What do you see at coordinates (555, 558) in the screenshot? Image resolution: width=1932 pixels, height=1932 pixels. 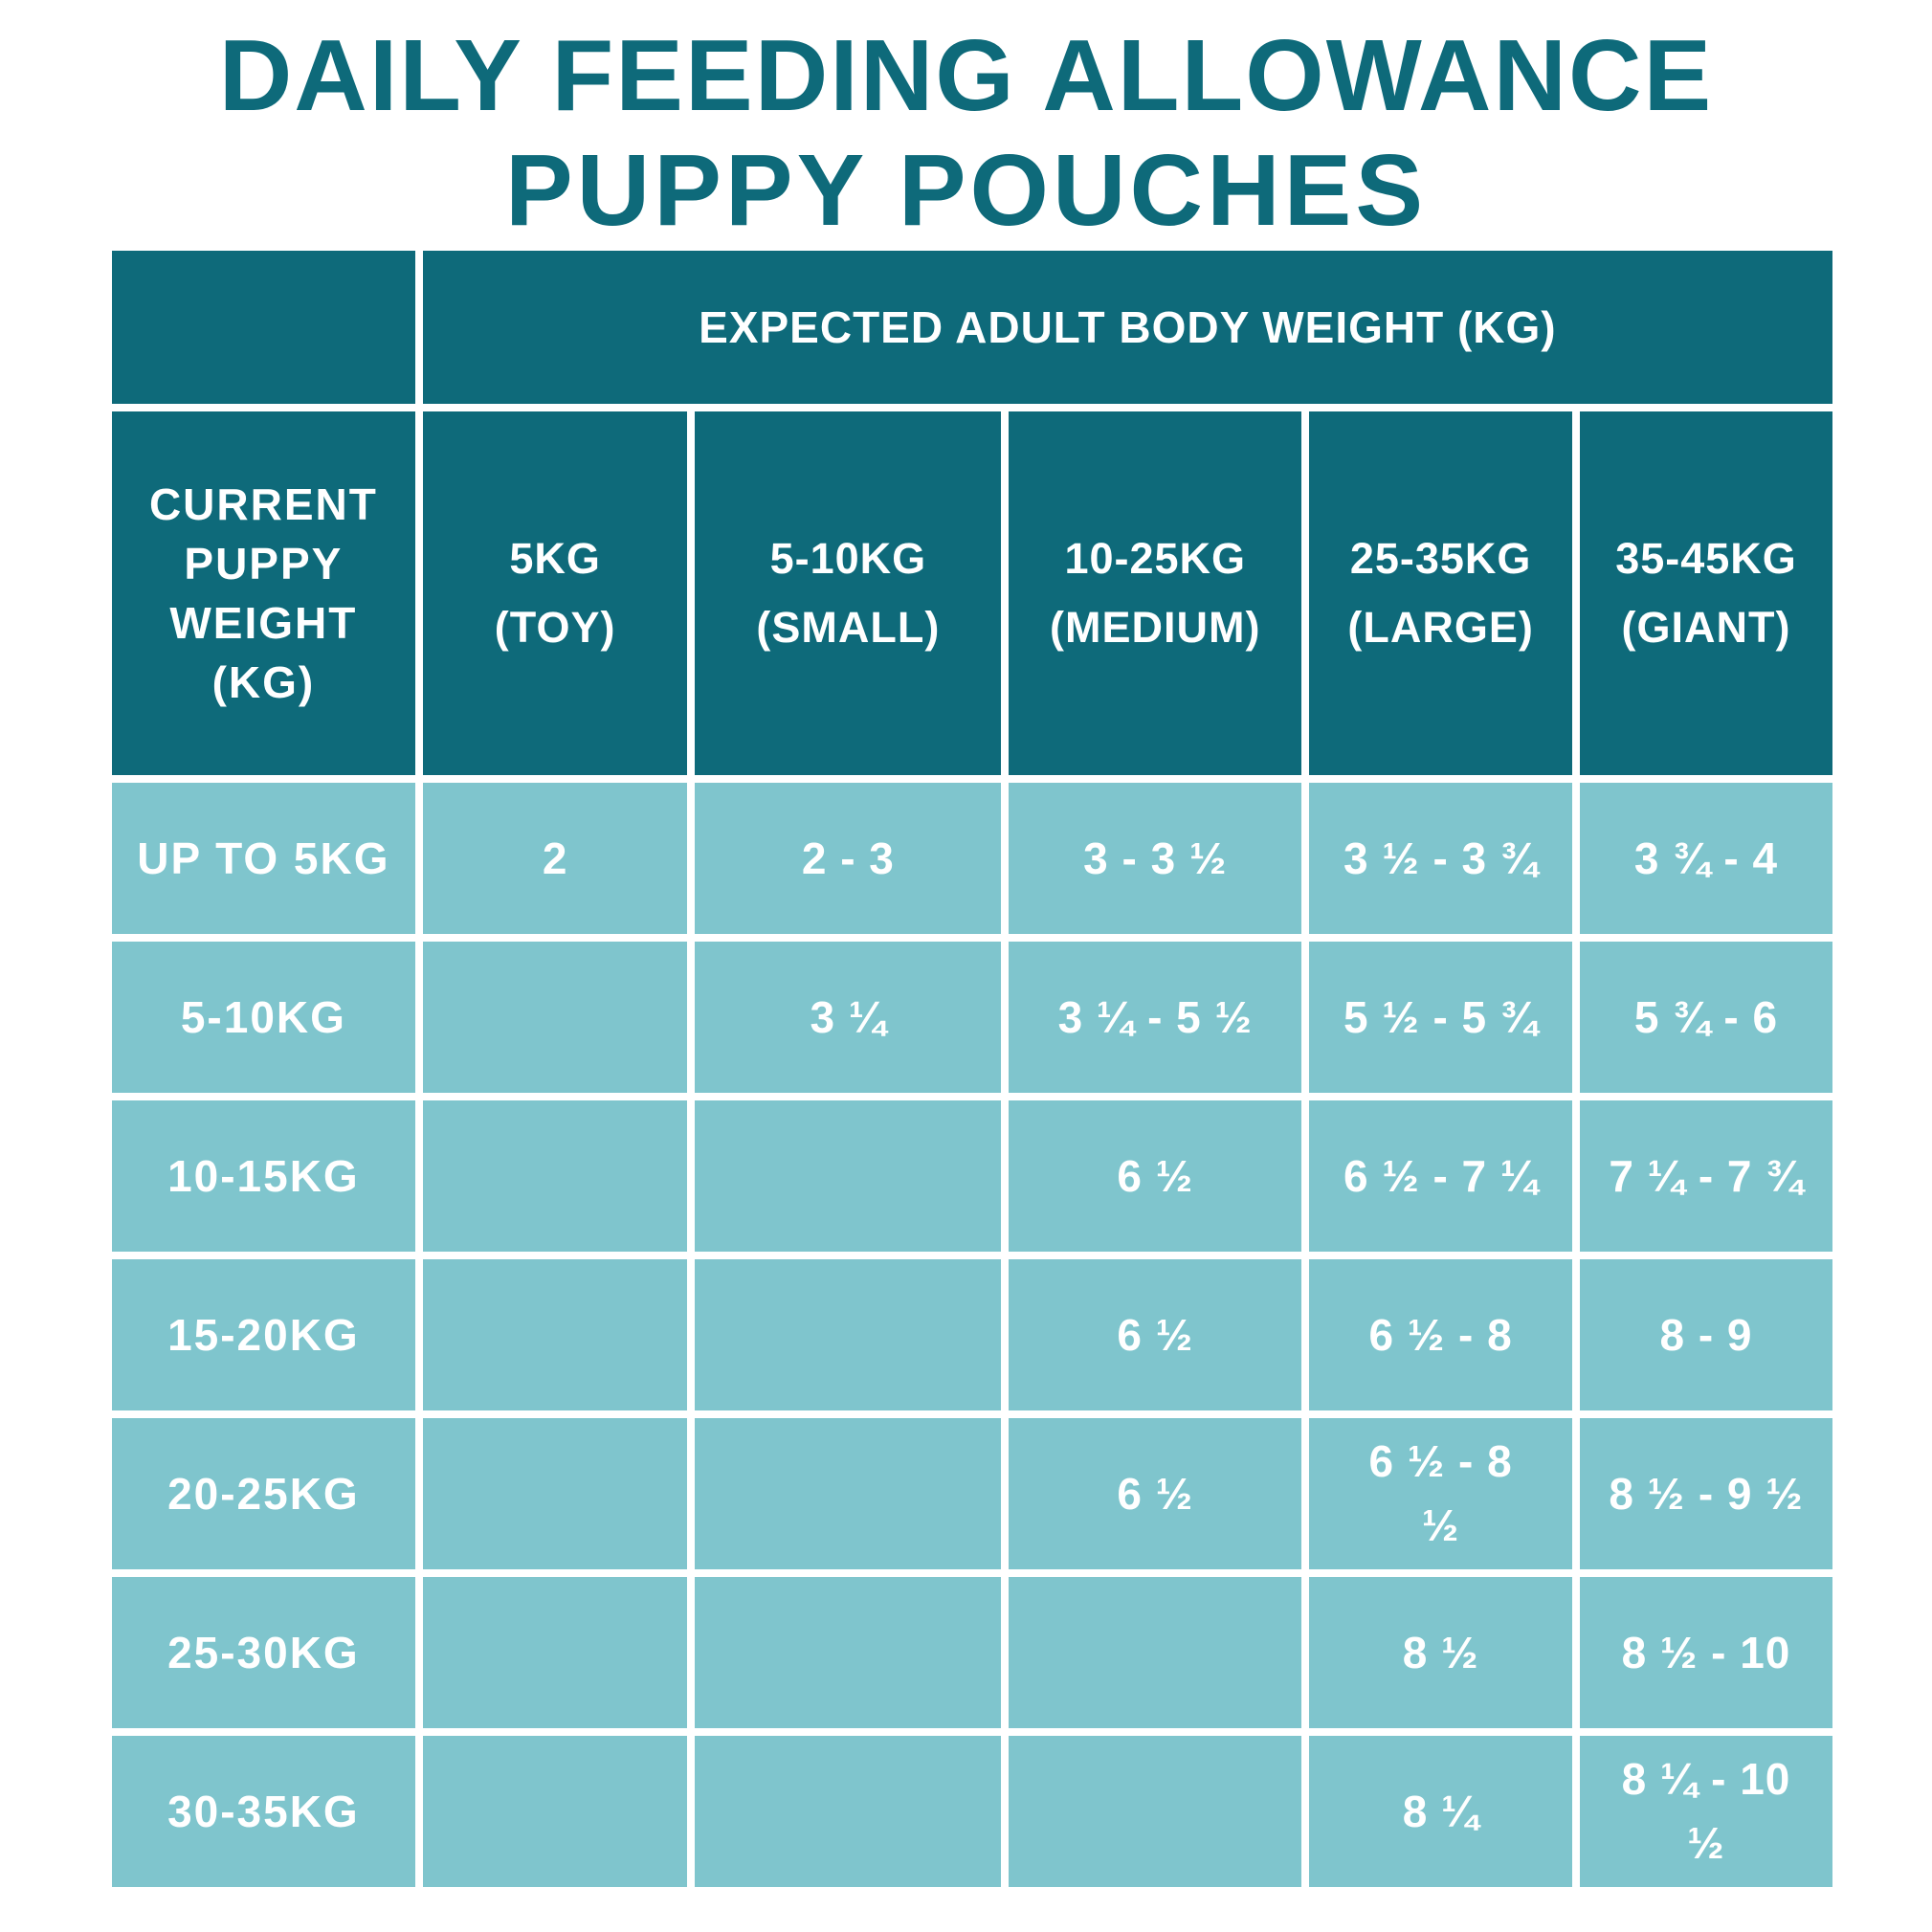 I see `column-header-label: 5KG` at bounding box center [555, 558].